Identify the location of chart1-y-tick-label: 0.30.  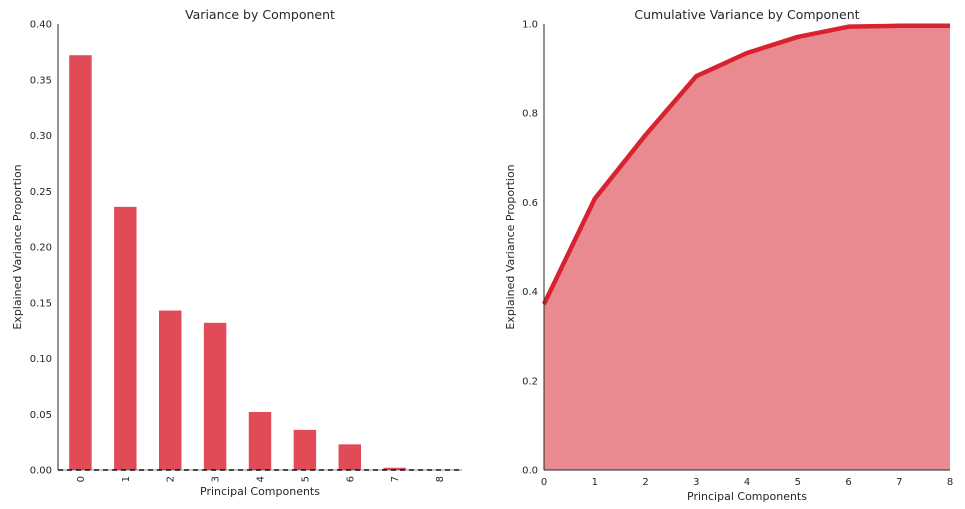
(41, 136).